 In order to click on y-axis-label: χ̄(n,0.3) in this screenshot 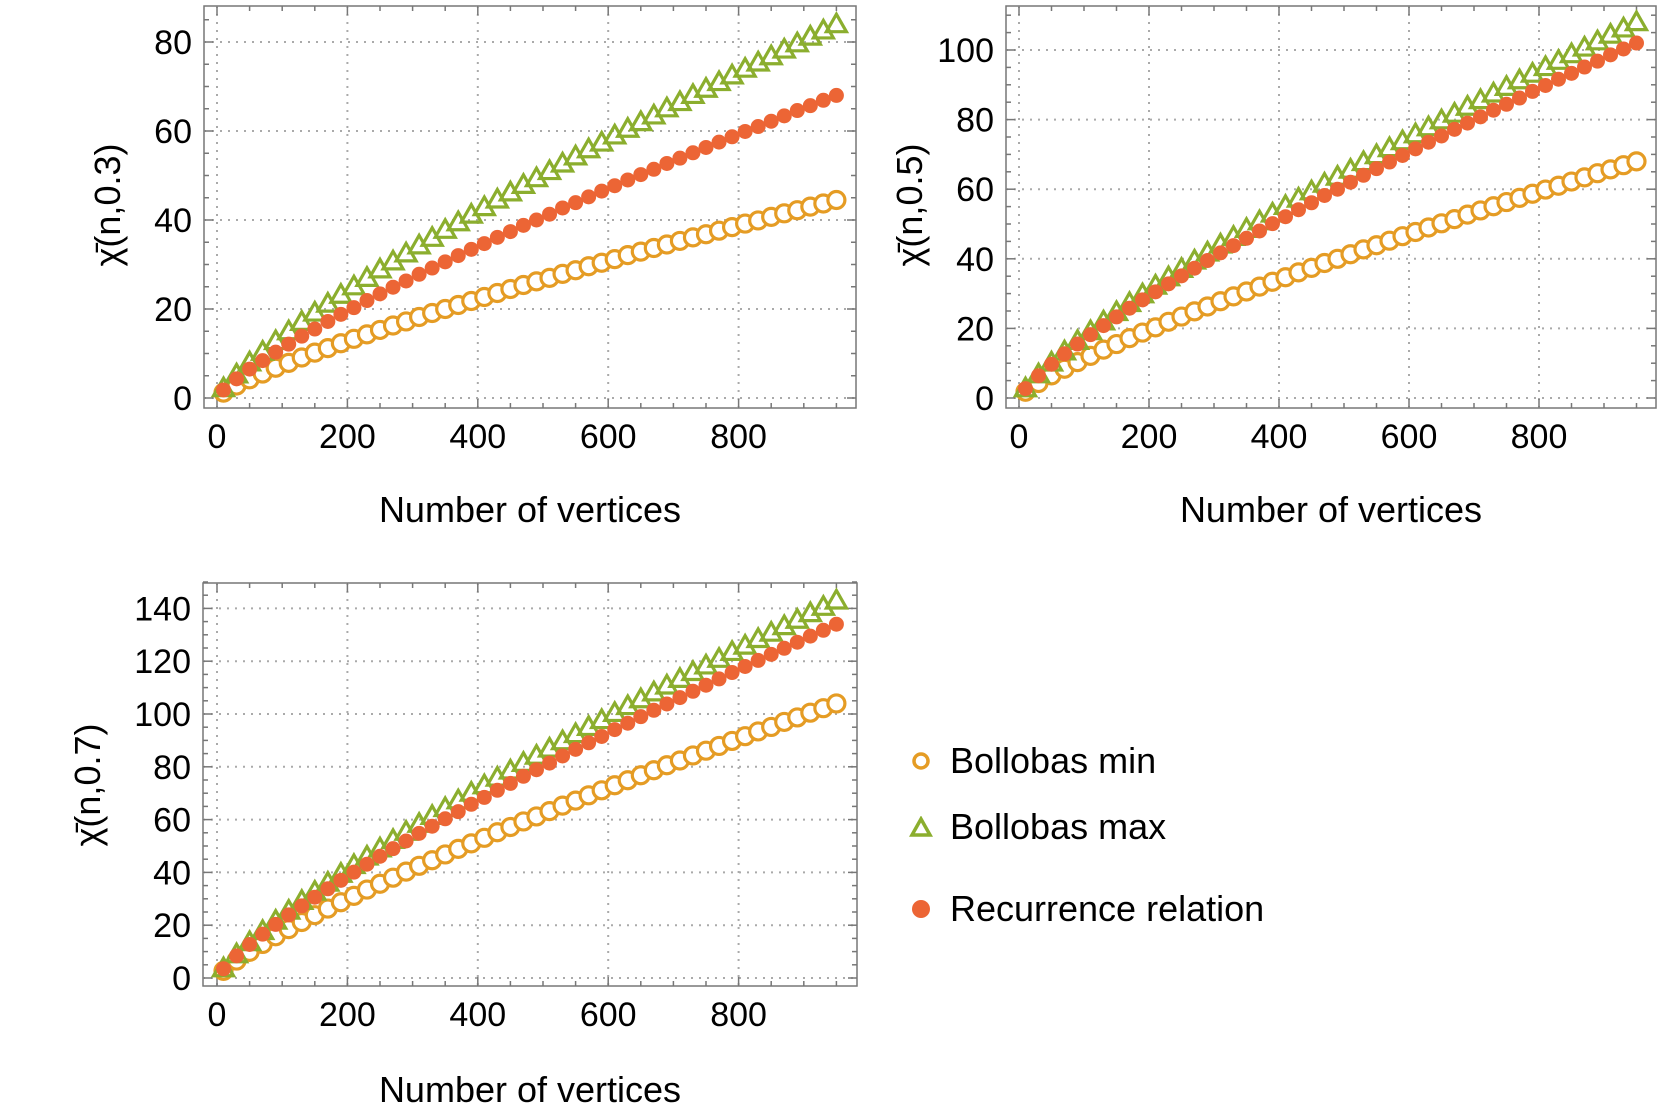, I will do `click(107, 205)`.